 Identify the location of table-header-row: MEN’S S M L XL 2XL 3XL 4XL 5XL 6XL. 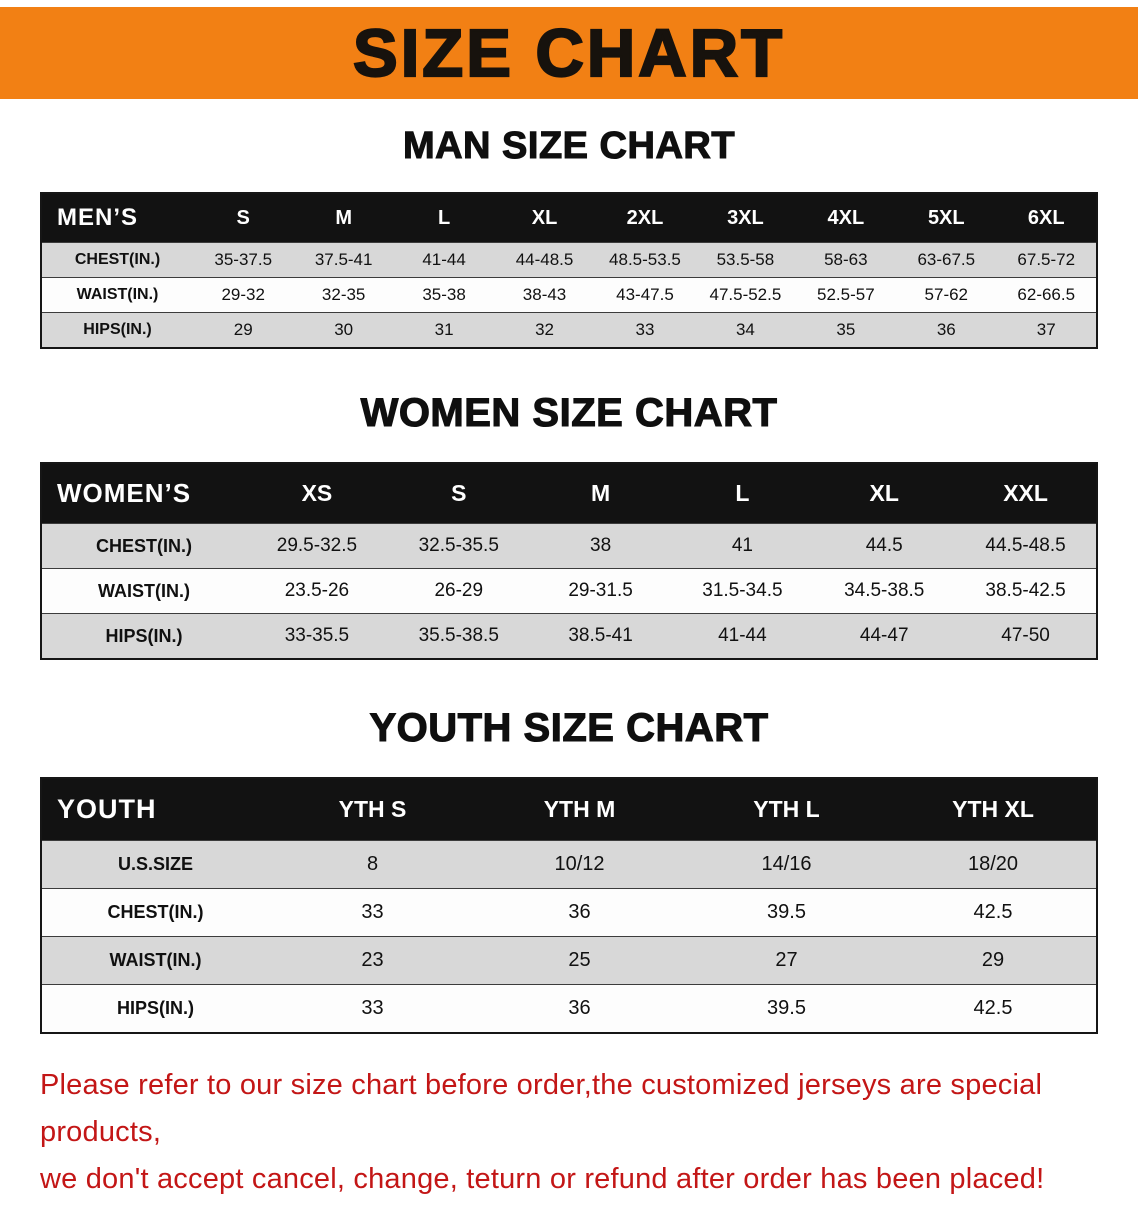
(569, 218).